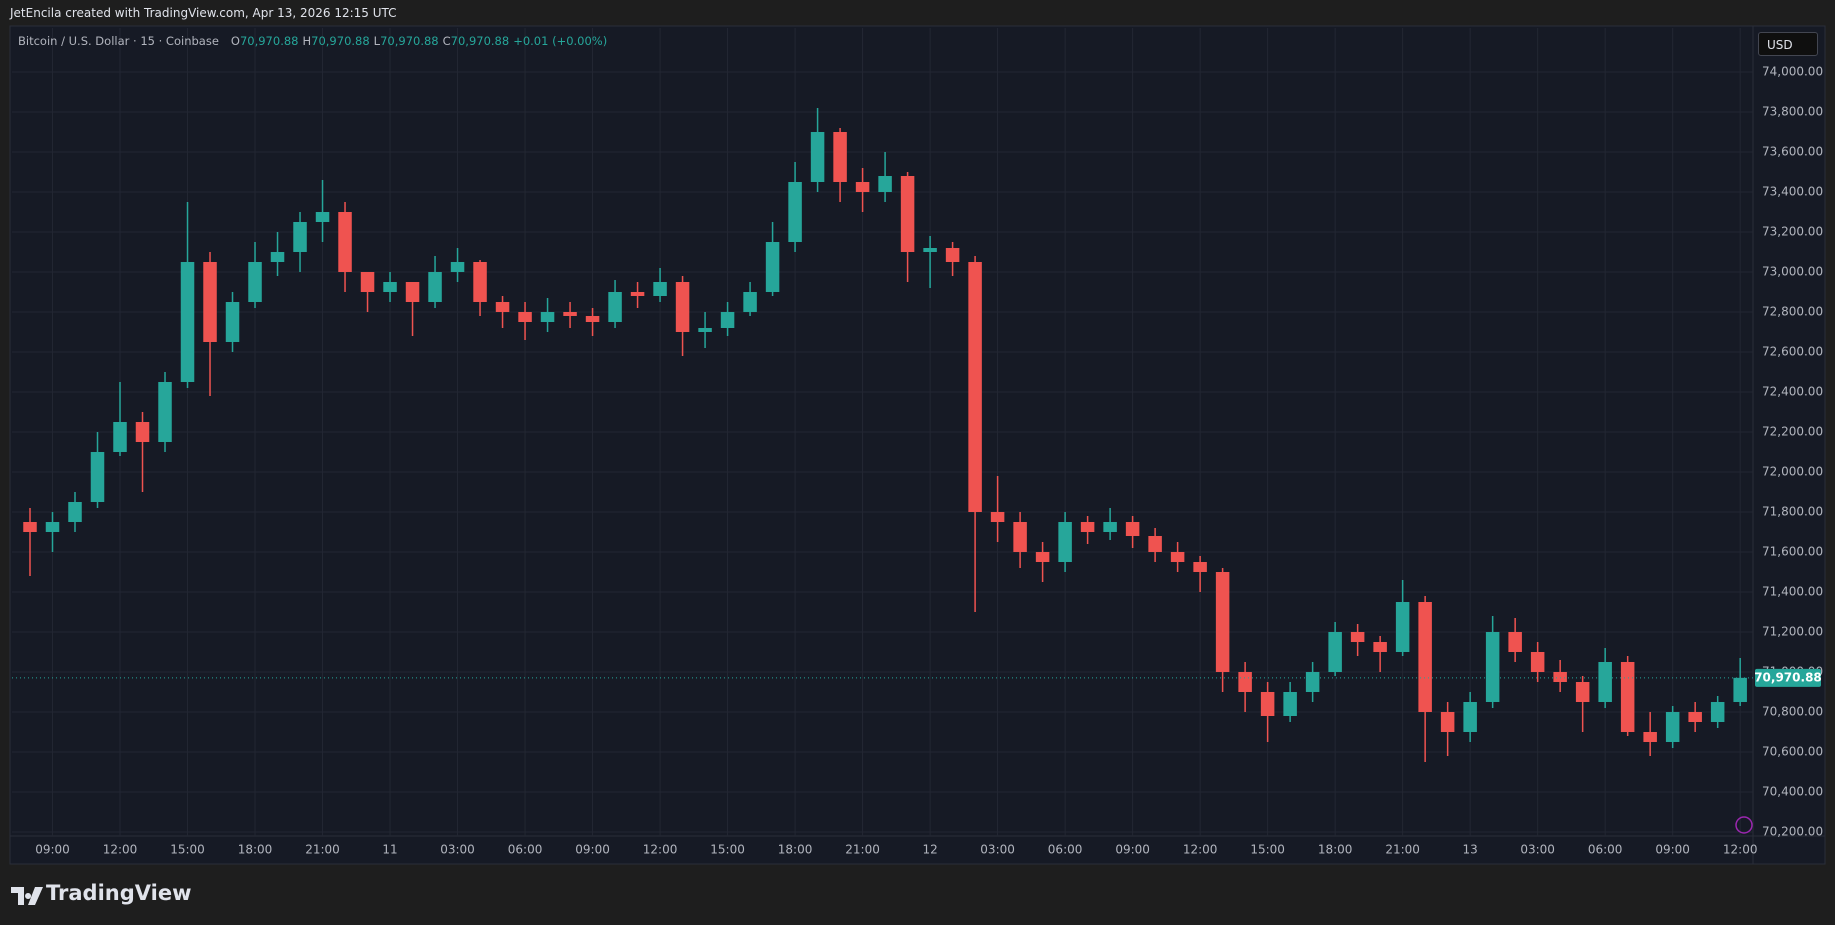 This screenshot has height=925, width=1835. Describe the element at coordinates (1792, 152) in the screenshot. I see `y-tick-label: 73,600.00` at that location.